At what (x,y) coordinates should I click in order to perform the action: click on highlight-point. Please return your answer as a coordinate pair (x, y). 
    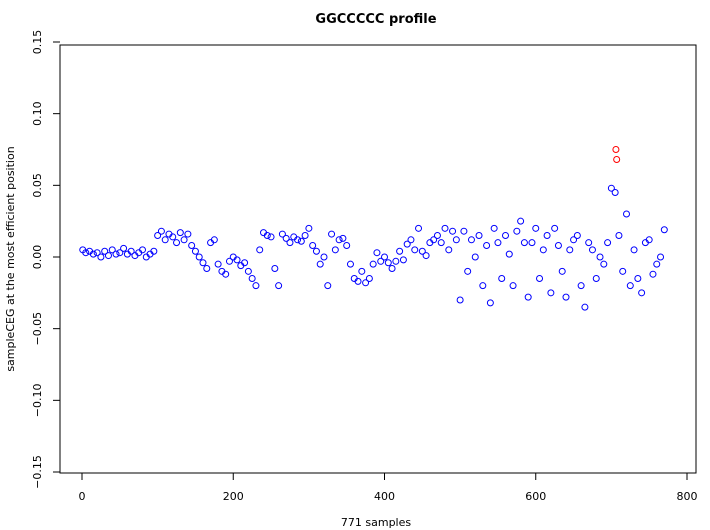
    Looking at the image, I should click on (616, 149).